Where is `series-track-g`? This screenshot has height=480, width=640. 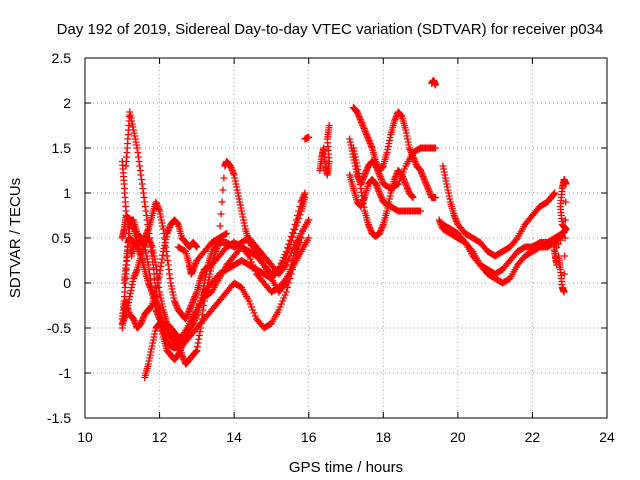
series-track-g is located at coordinates (174, 285).